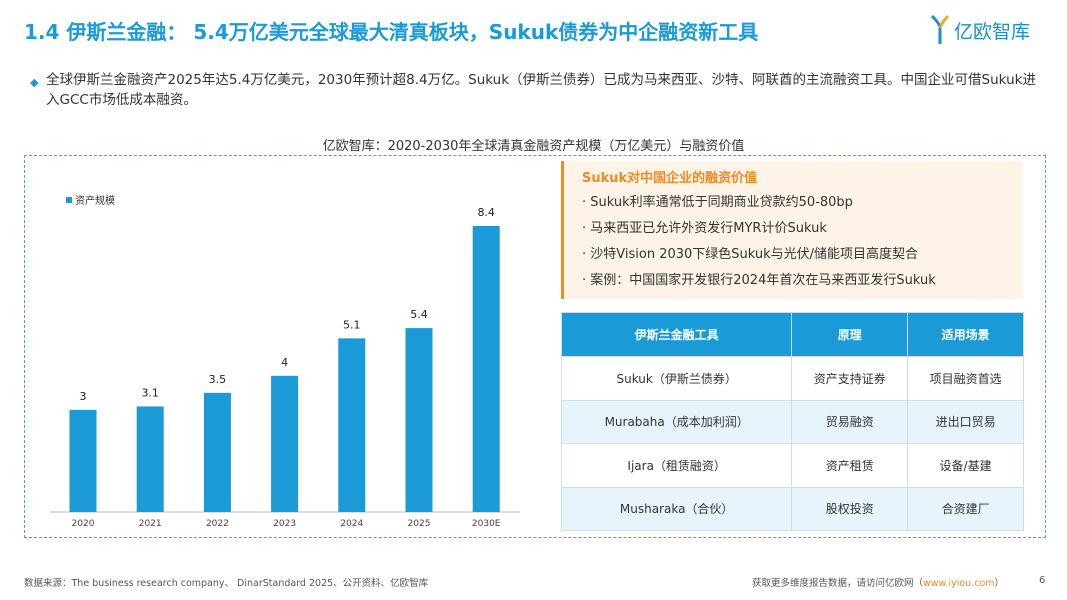  I want to click on table-cell: 贸易融资, so click(850, 421).